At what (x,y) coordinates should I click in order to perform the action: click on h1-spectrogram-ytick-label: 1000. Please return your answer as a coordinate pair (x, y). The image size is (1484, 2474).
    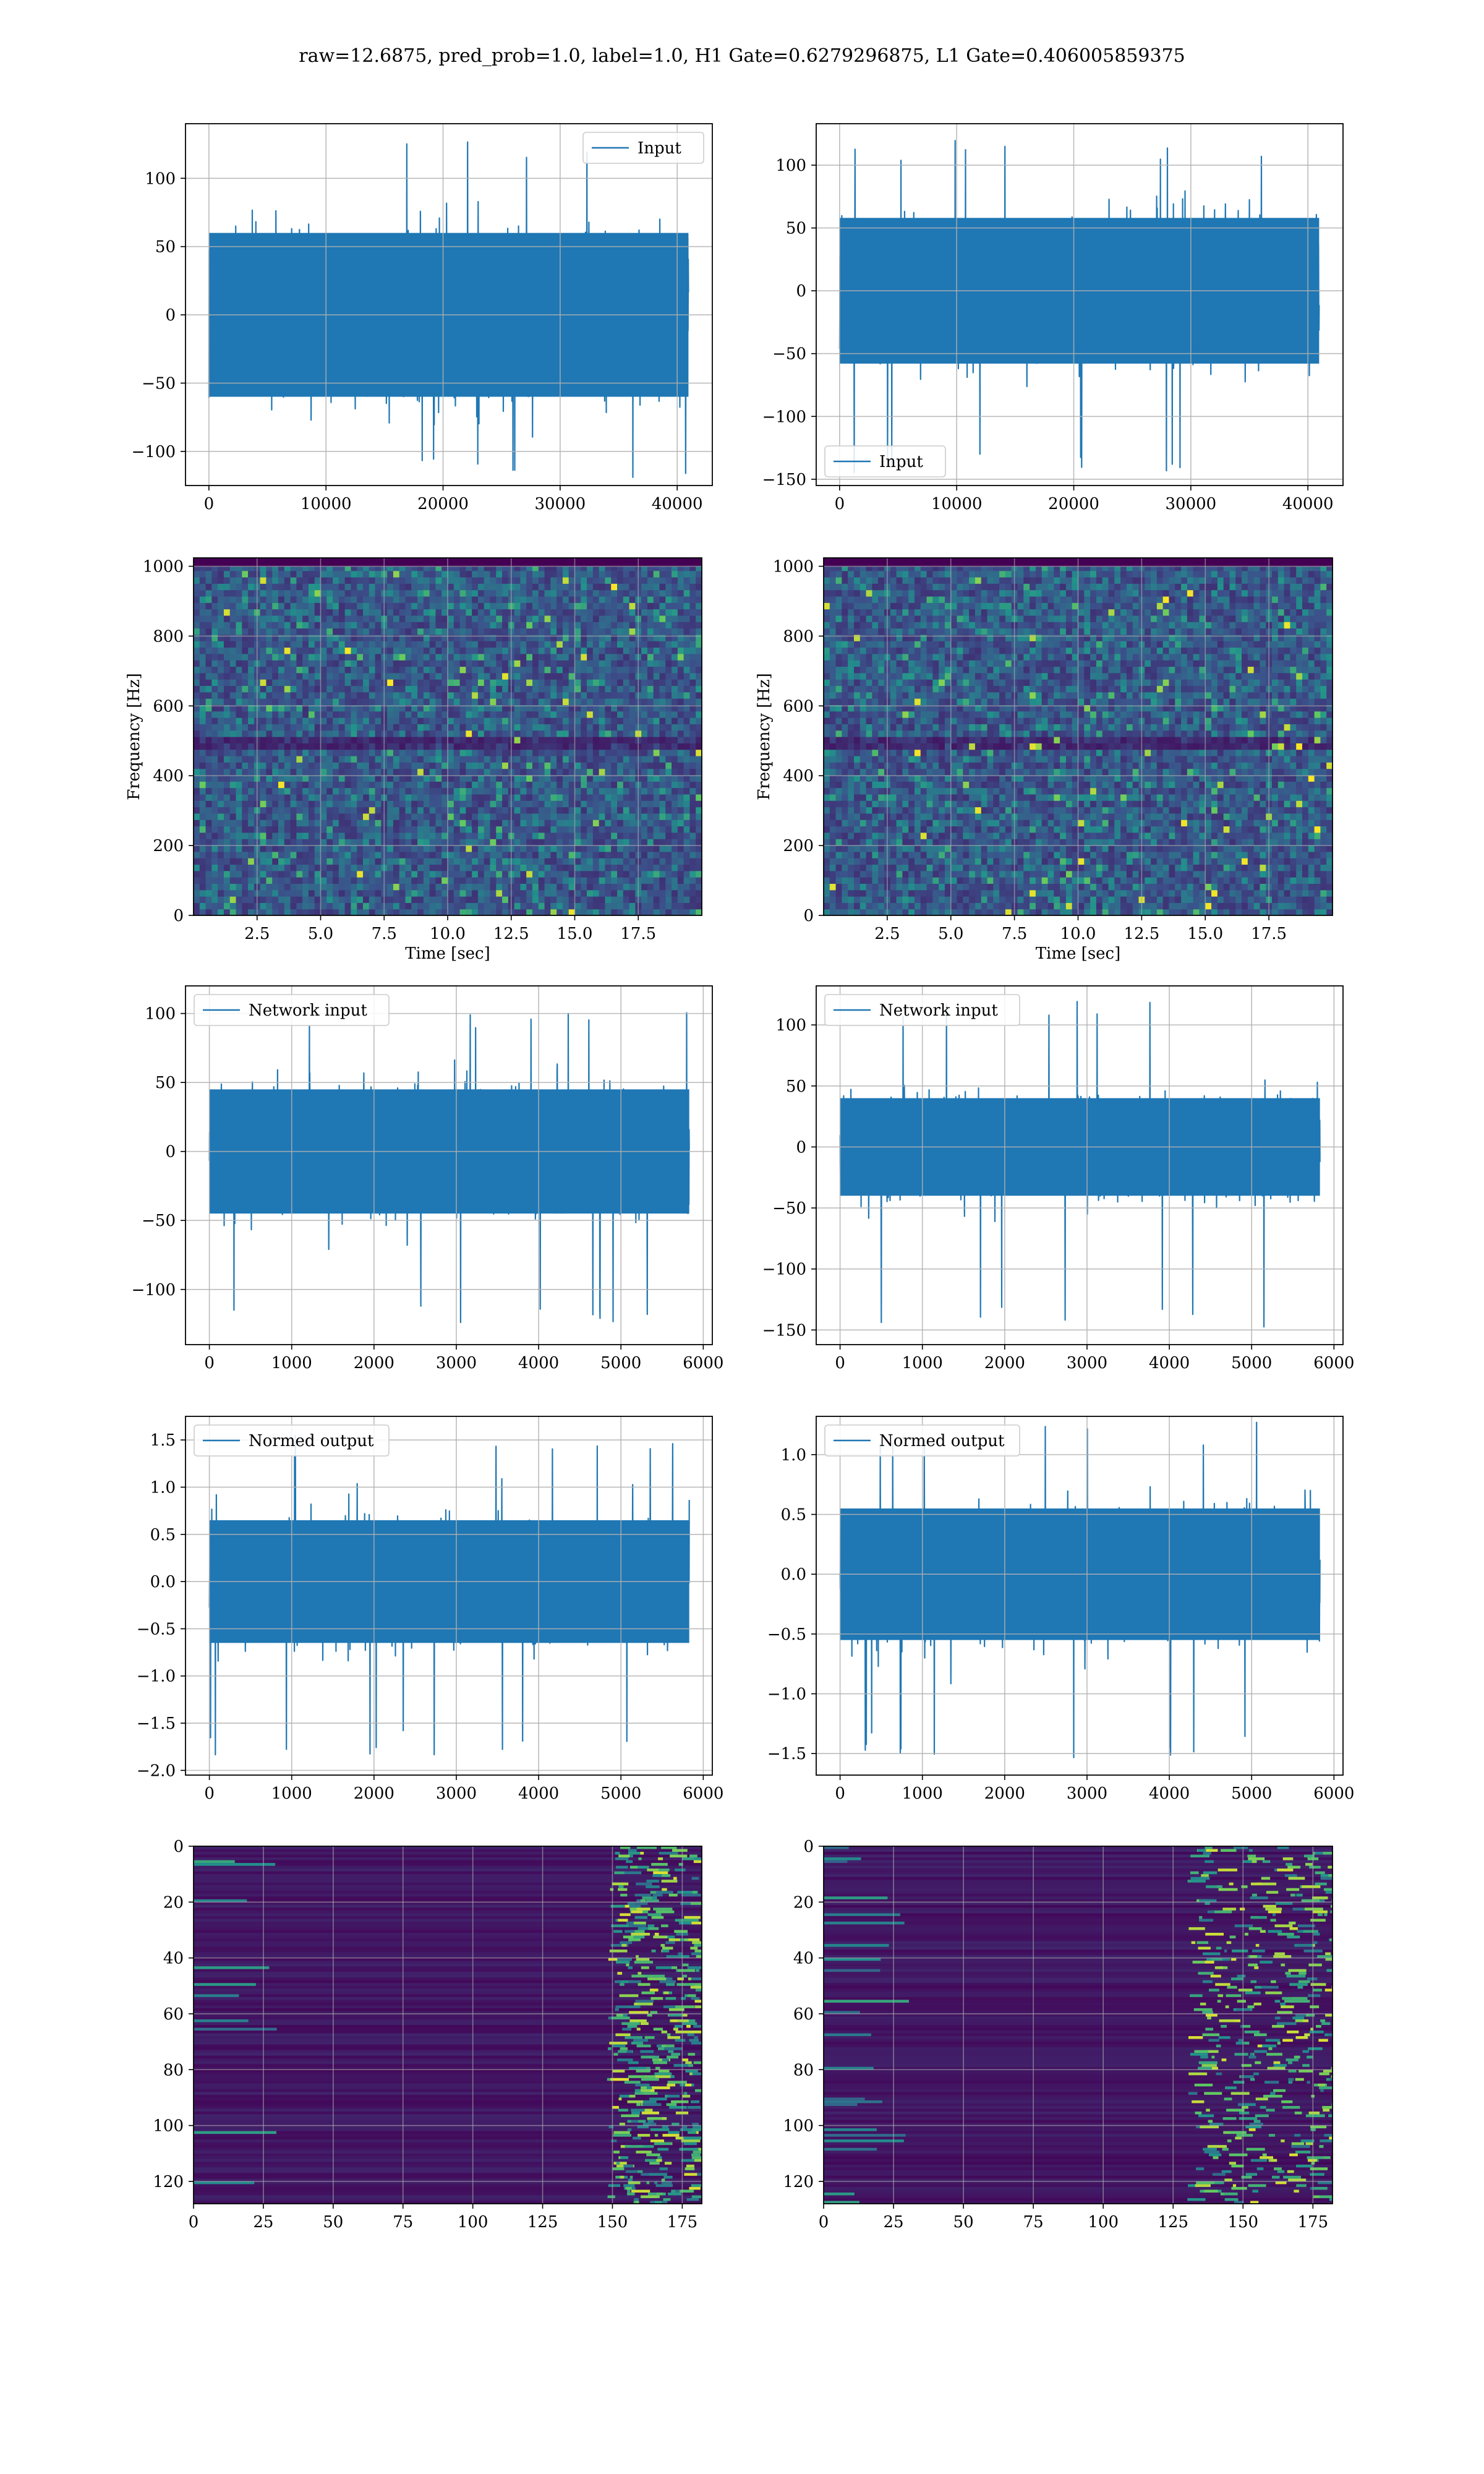
    Looking at the image, I should click on (163, 567).